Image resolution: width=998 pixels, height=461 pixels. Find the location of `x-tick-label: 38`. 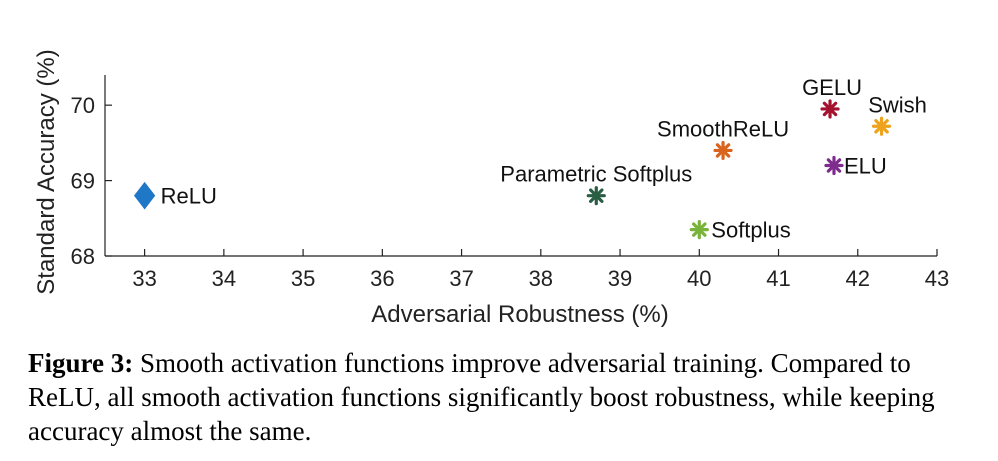

x-tick-label: 38 is located at coordinates (541, 278).